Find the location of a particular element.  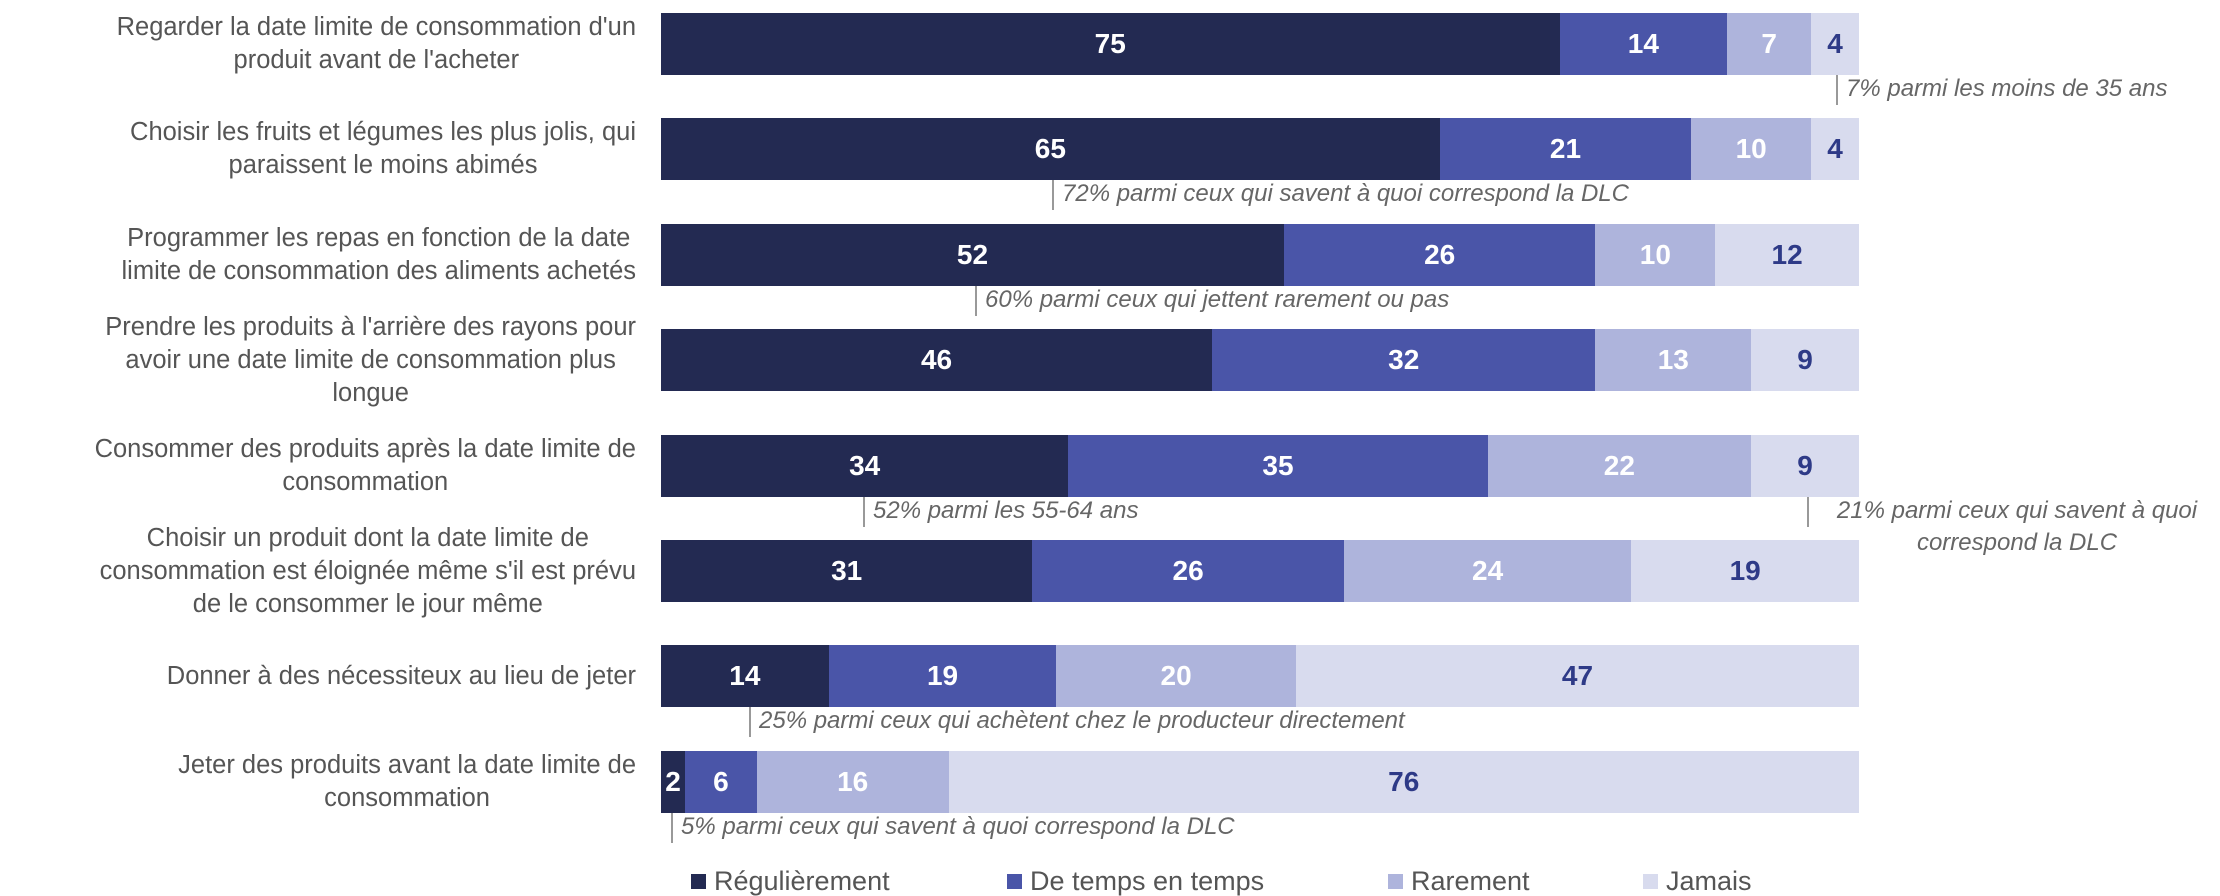

legend-item: Régulièrement is located at coordinates (790, 880).